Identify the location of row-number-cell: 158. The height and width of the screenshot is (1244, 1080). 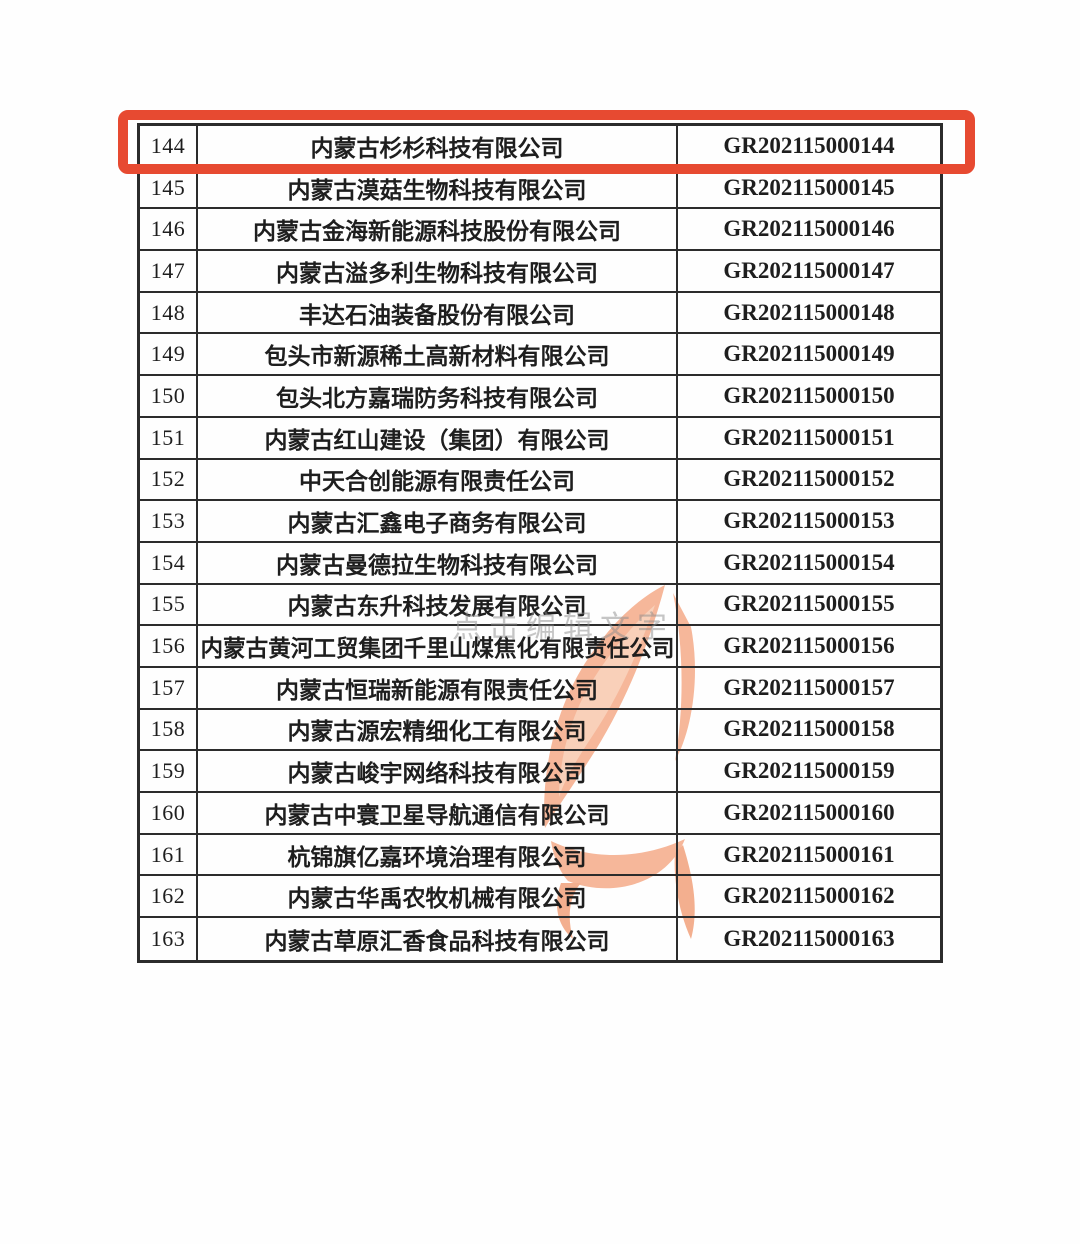
(169, 729).